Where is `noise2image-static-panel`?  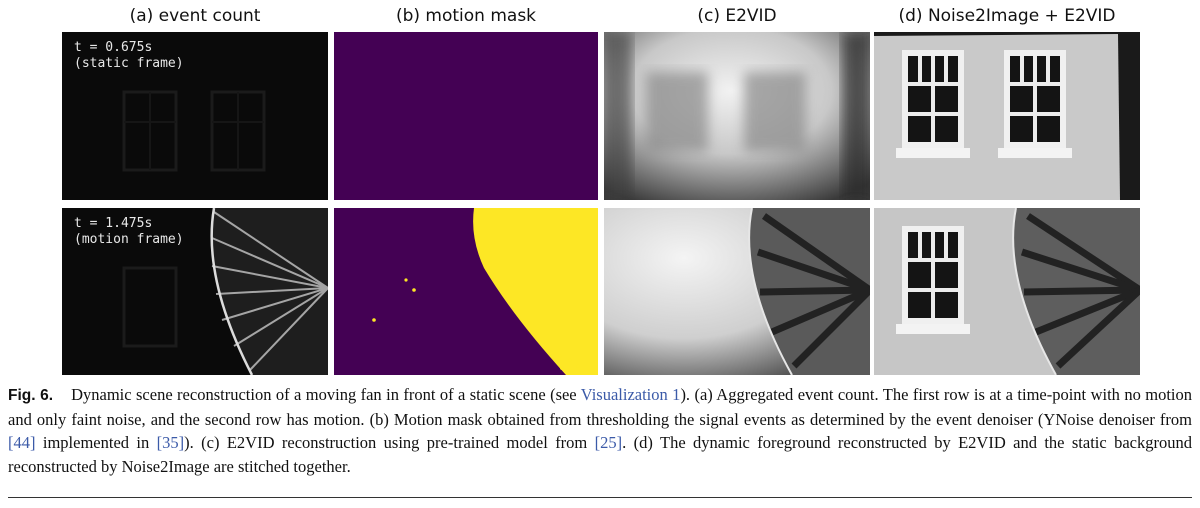
noise2image-static-panel is located at coordinates (1007, 116).